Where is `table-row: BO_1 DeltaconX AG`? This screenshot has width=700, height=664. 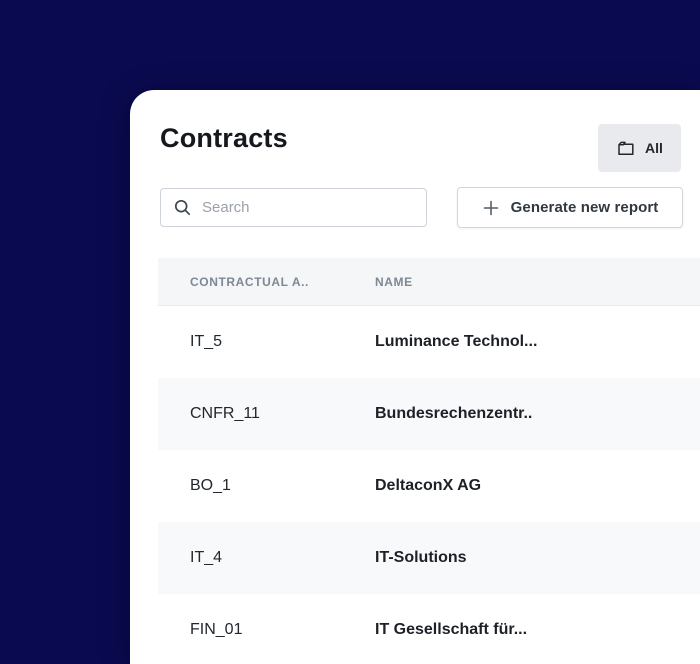
table-row: BO_1 DeltaconX AG is located at coordinates (429, 486).